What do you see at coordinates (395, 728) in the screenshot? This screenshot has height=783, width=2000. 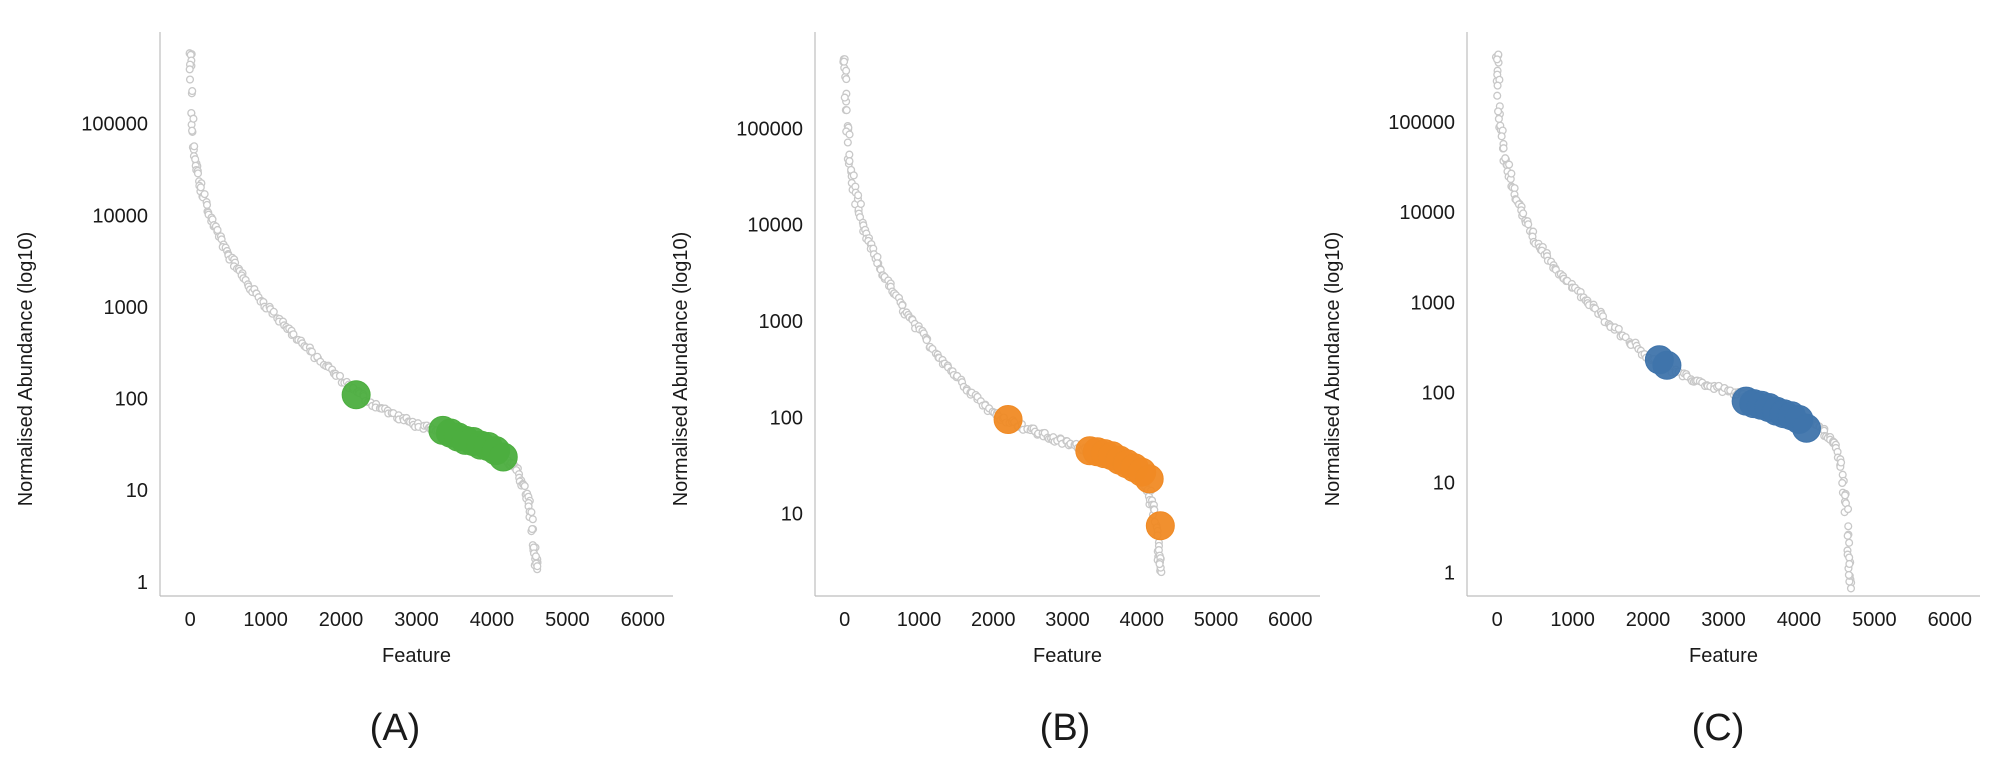 I see `panel-caption: (A)` at bounding box center [395, 728].